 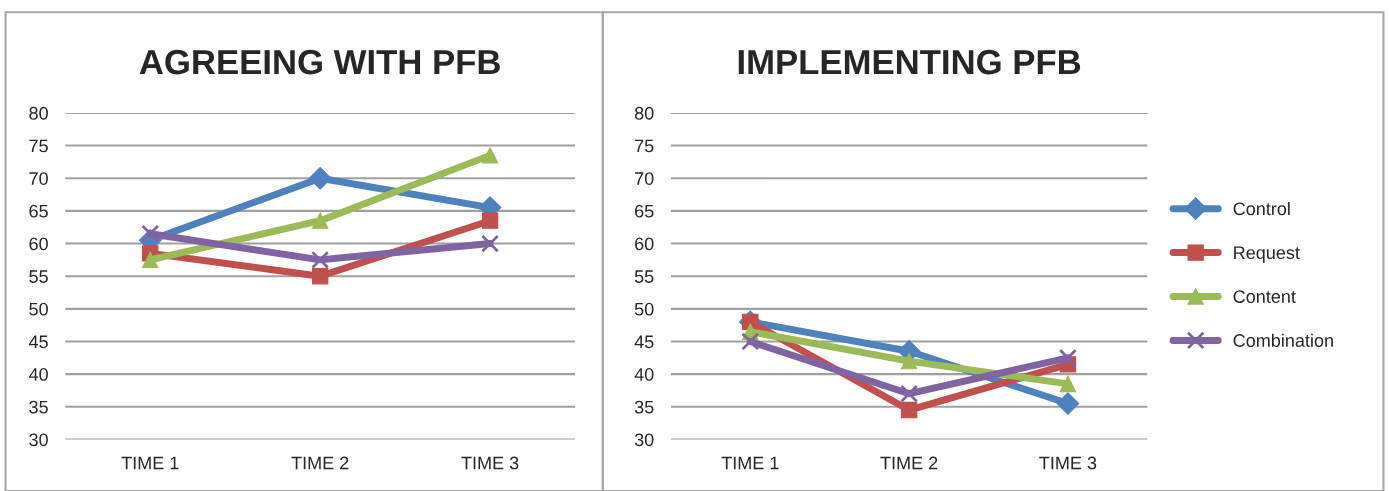 I want to click on legend-label: Combination, so click(x=1283, y=340).